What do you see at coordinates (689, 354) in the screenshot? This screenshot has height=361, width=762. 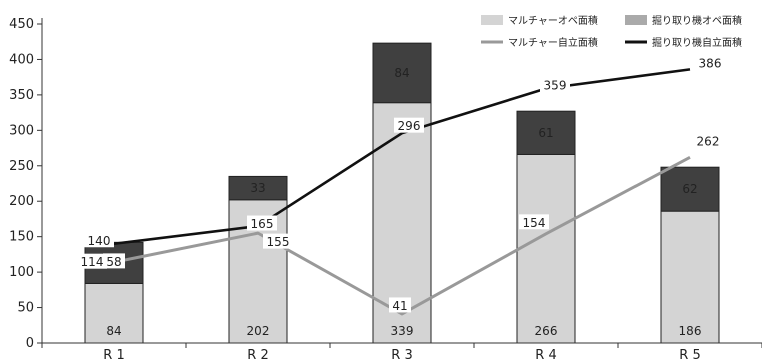 I see `x-tick-label: R 5` at bounding box center [689, 354].